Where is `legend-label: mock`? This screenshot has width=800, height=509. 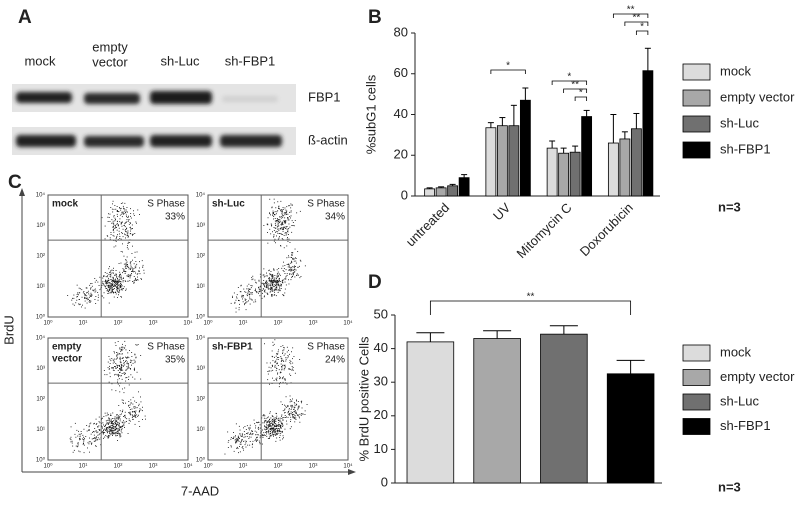
legend-label: mock is located at coordinates (736, 70).